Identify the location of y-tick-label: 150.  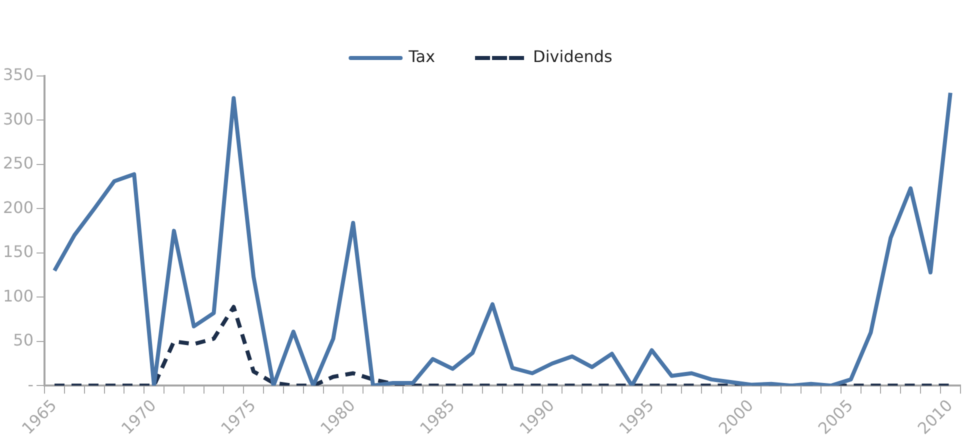
(18, 252).